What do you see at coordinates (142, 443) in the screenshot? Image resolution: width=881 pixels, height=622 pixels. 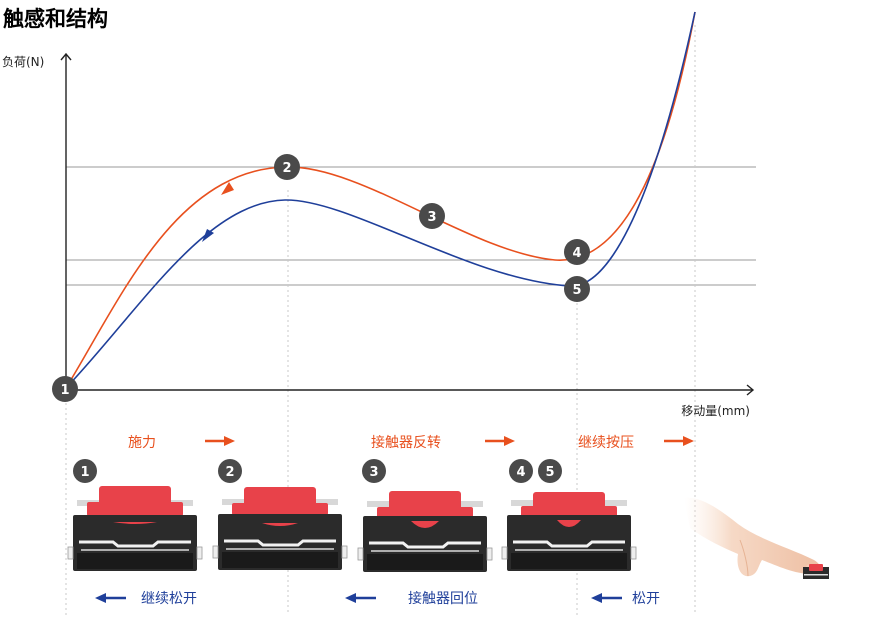 I see `press-caption-apply-force: 施力` at bounding box center [142, 443].